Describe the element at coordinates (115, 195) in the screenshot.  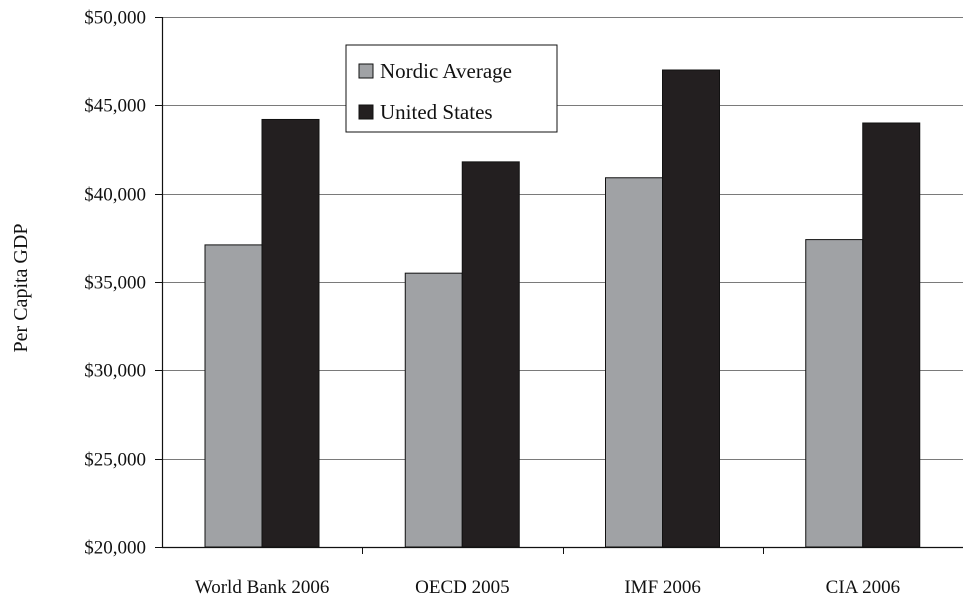
I see `y-tick-label: $40,000` at that location.